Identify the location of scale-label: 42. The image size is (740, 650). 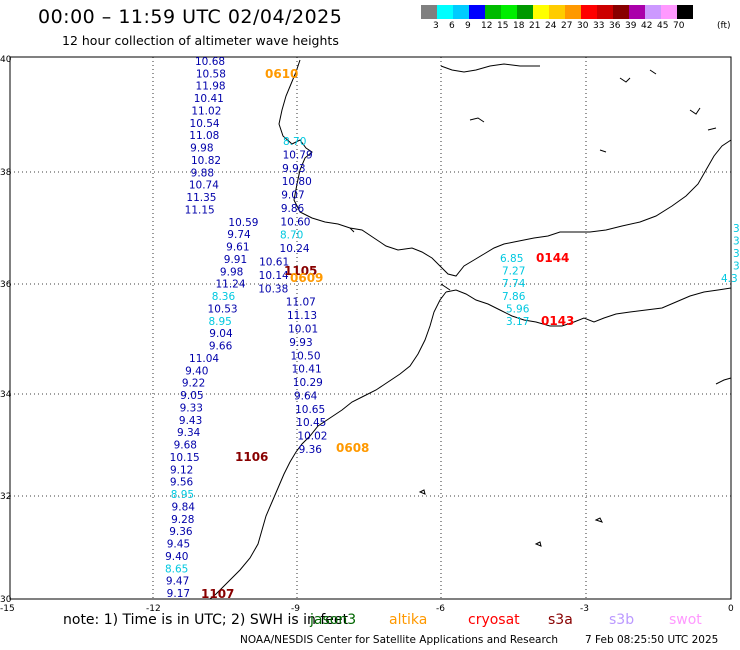
(647, 26).